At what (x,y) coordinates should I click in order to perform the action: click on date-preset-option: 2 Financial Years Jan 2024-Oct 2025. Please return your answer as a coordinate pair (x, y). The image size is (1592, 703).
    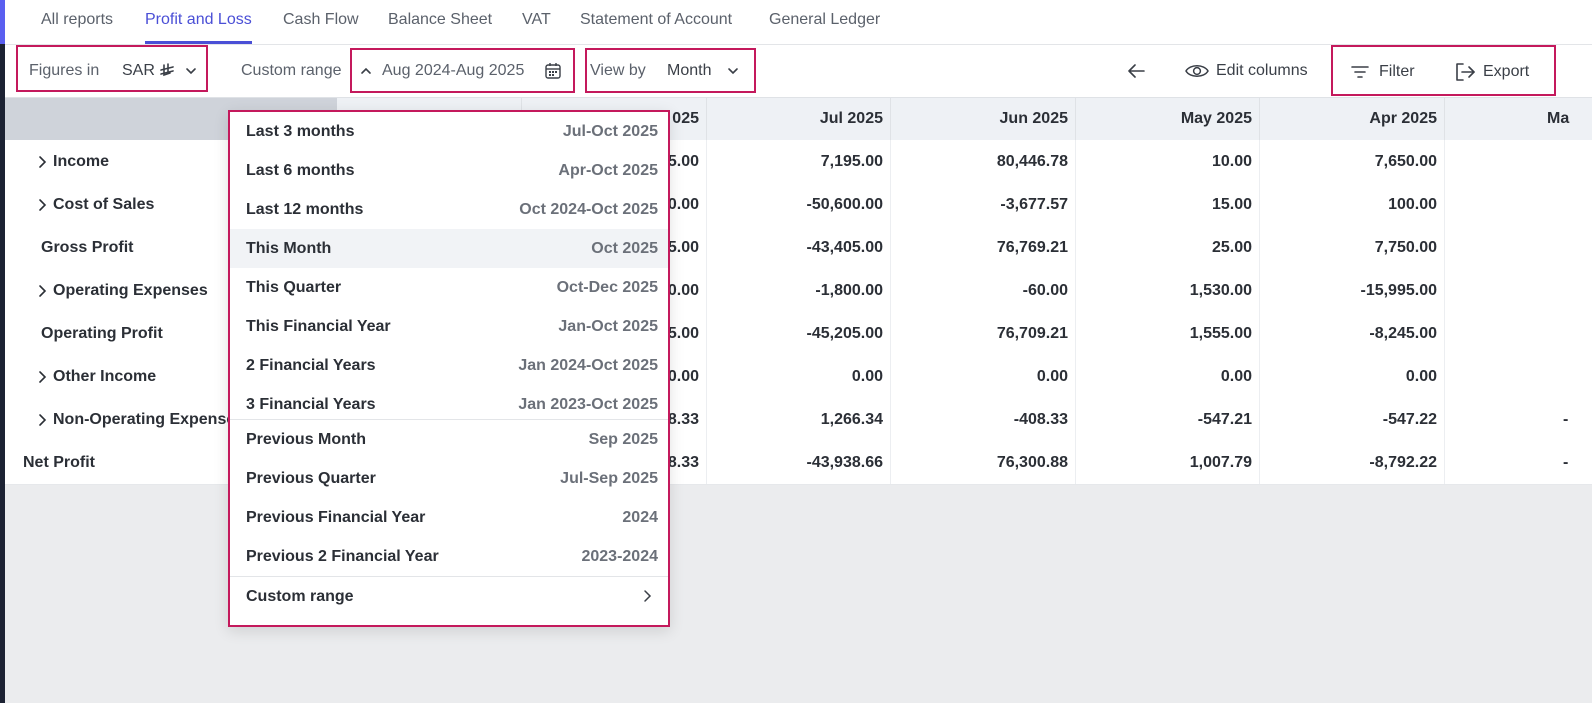
    Looking at the image, I should click on (449, 365).